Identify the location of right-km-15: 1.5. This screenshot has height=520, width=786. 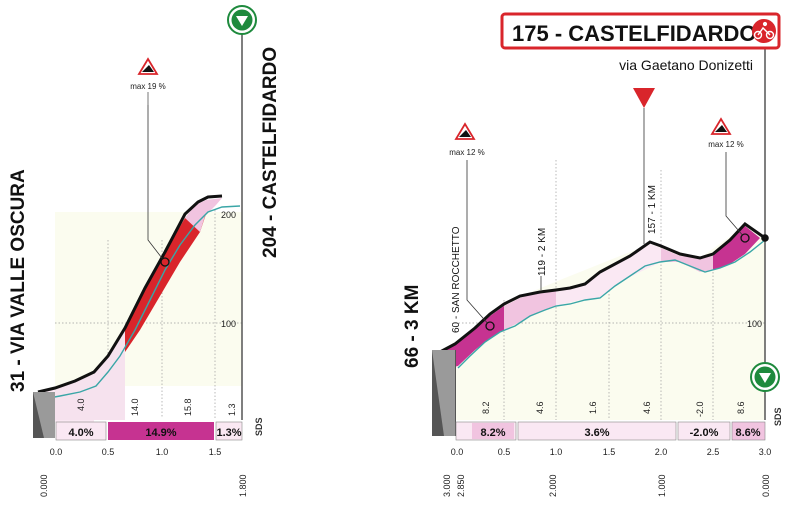
(609, 452).